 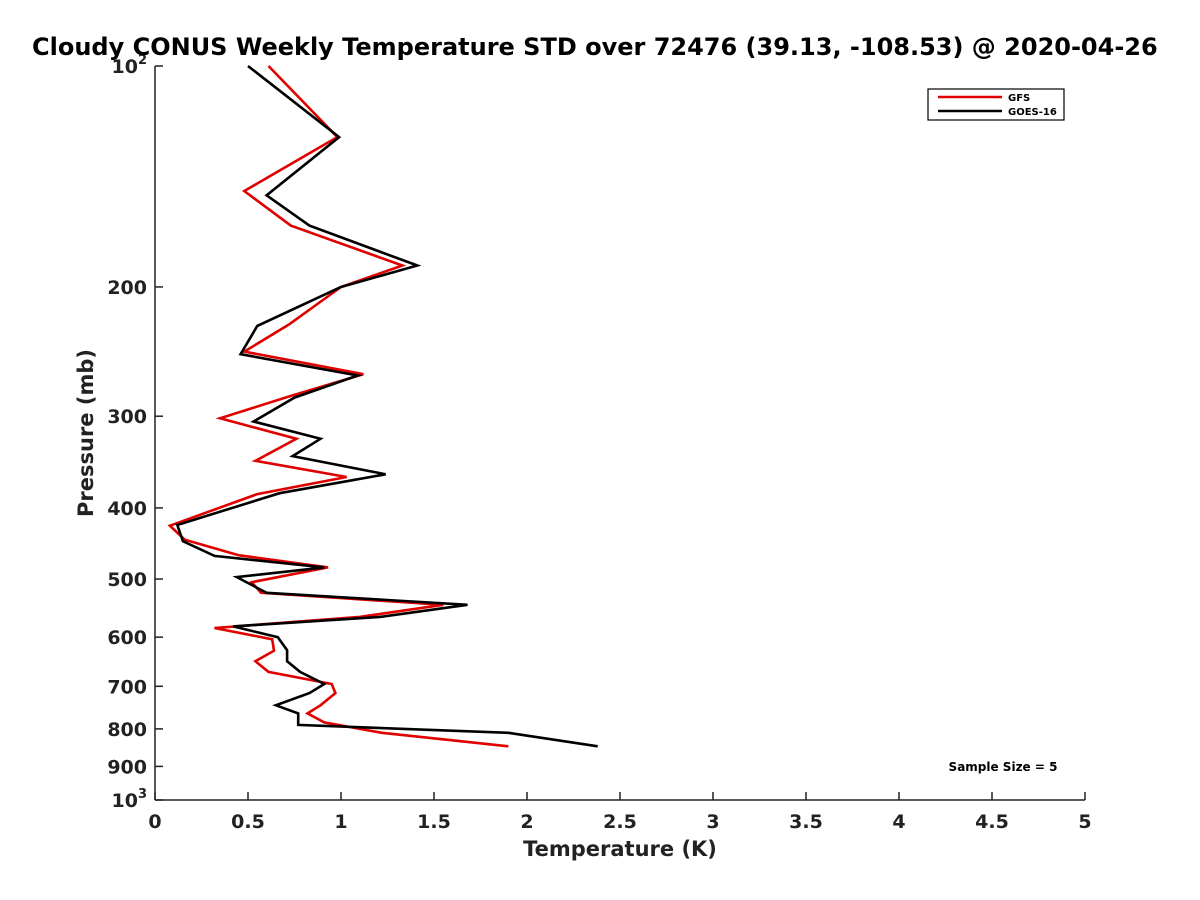 I want to click on x-tick-label: 4, so click(x=898, y=822).